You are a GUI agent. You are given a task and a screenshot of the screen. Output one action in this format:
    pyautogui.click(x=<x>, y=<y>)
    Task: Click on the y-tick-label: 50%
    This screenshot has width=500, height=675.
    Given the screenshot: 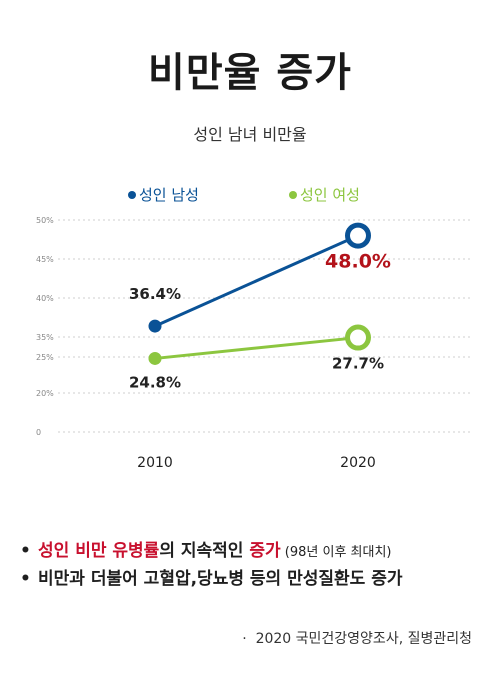 What is the action you would take?
    pyautogui.click(x=45, y=220)
    